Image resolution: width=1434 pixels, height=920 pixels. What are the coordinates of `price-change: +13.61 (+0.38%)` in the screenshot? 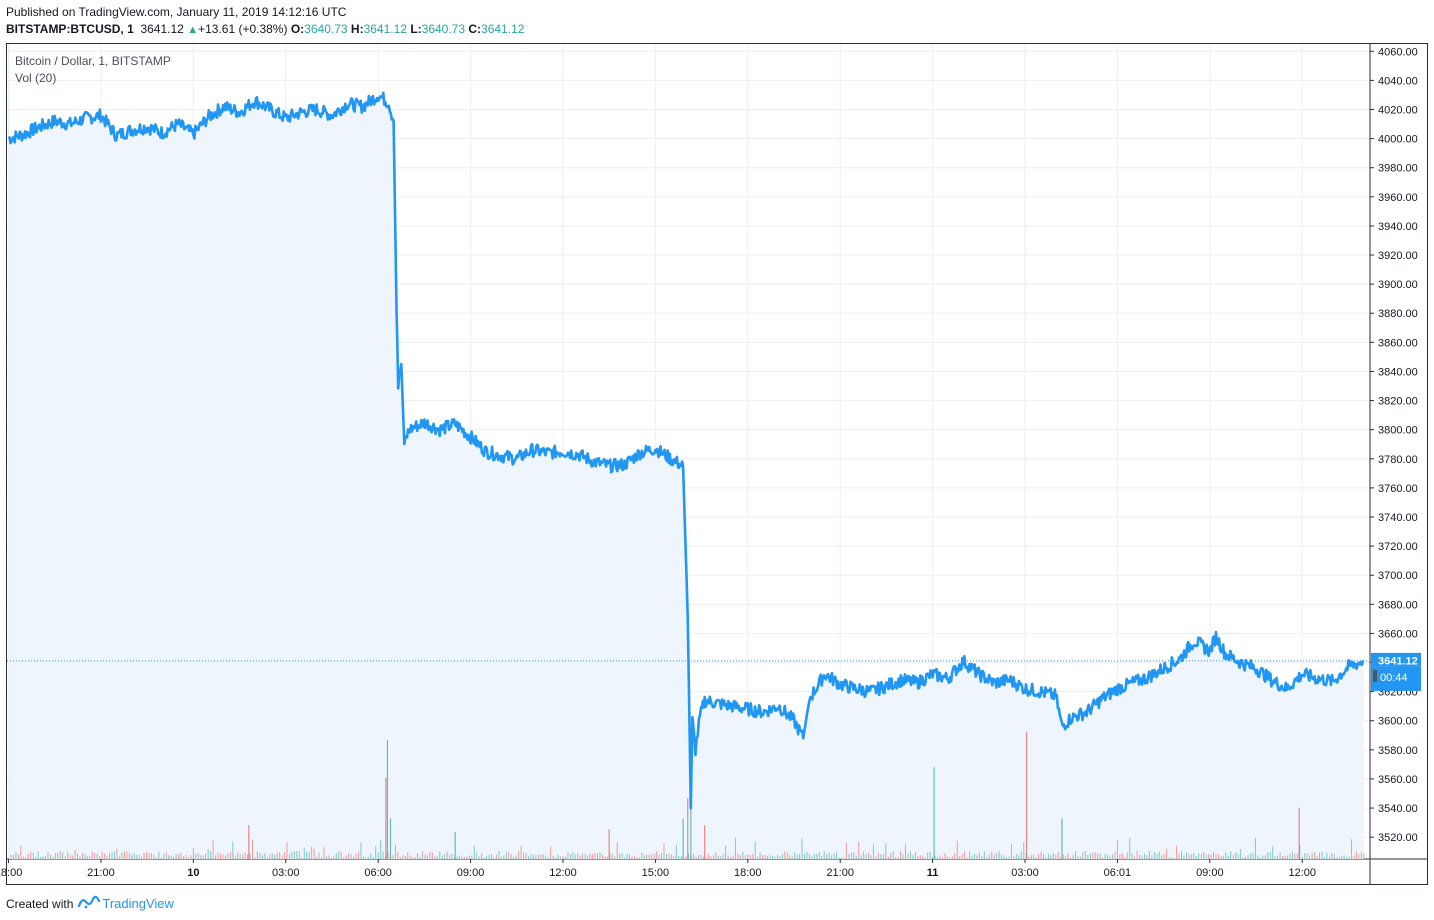 It's located at (243, 29).